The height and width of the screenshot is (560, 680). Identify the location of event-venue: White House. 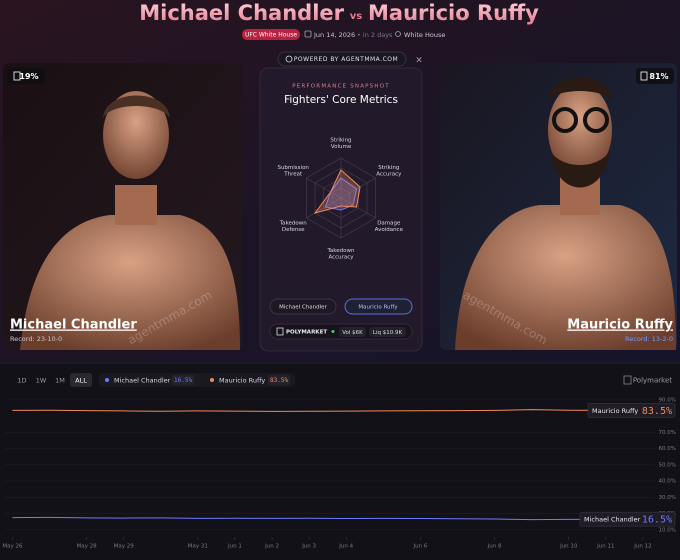
(424, 35).